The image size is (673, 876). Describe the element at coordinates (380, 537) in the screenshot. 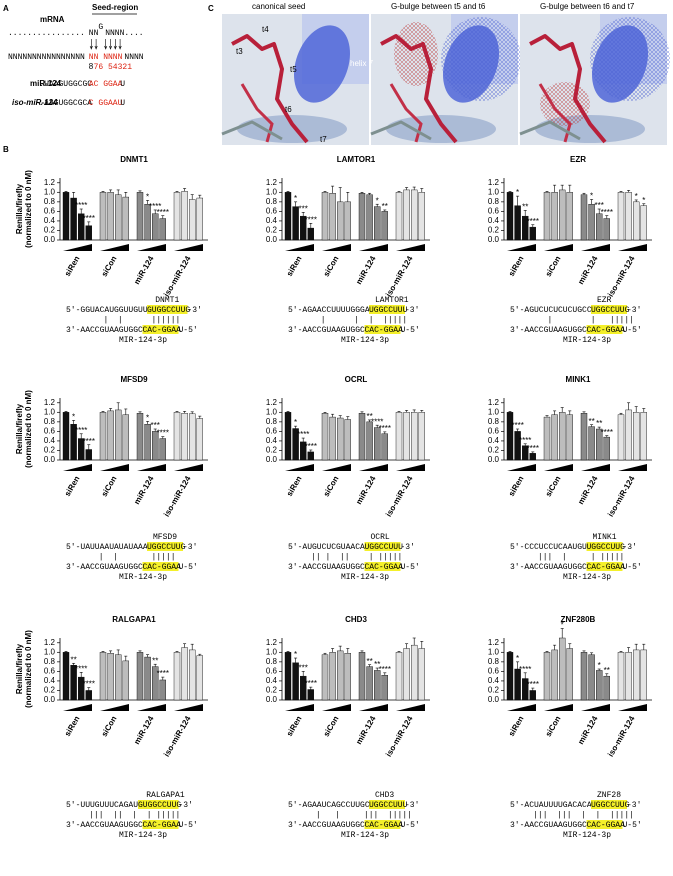

I see `gene-name: OCRL` at that location.